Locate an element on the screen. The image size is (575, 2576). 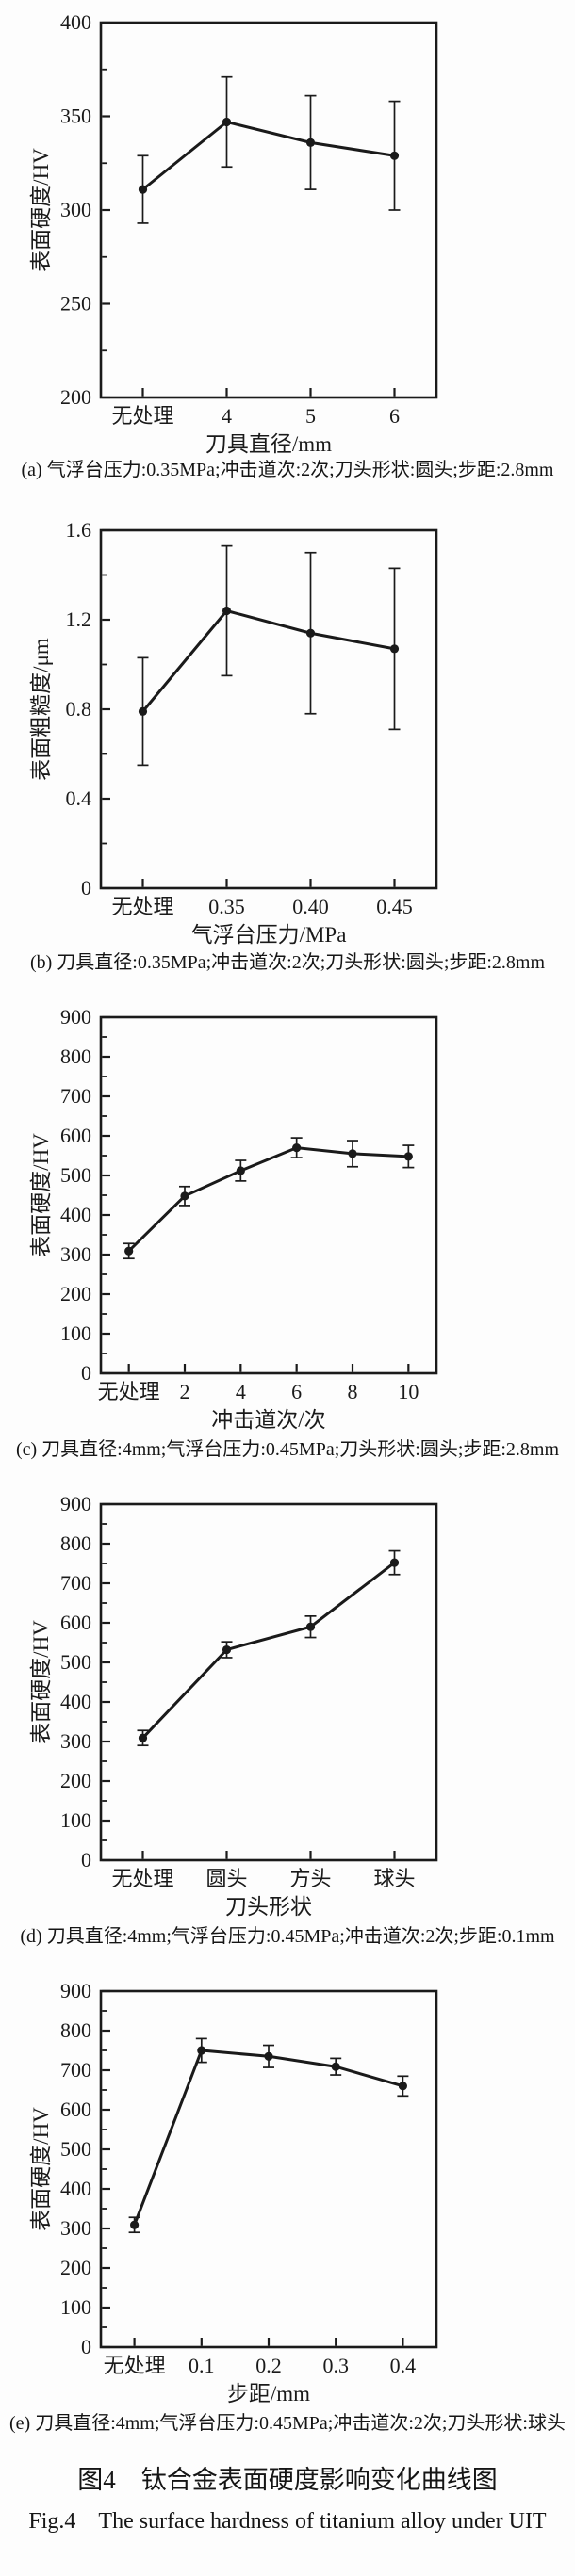
chart-panel-a: 200 250 300 350 400 无处理 4 5 6 刀具直径/mm 表面硬度/HV is located at coordinates (234, 233).